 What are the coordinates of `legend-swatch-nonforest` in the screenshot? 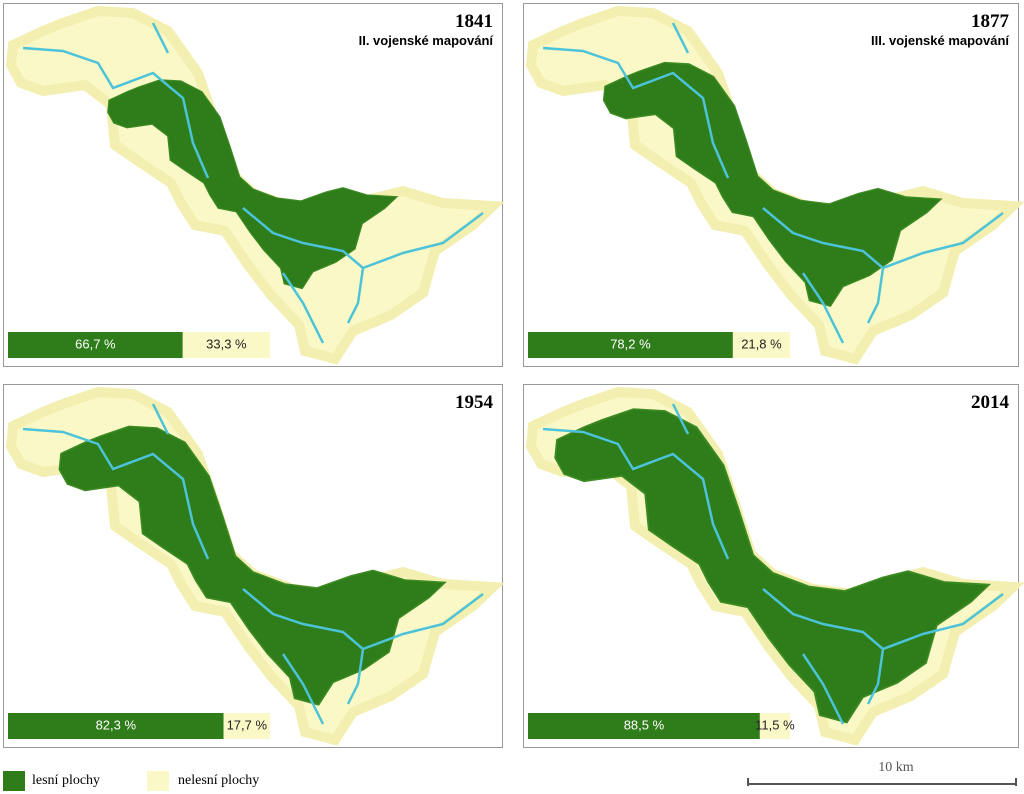 It's located at (158, 781).